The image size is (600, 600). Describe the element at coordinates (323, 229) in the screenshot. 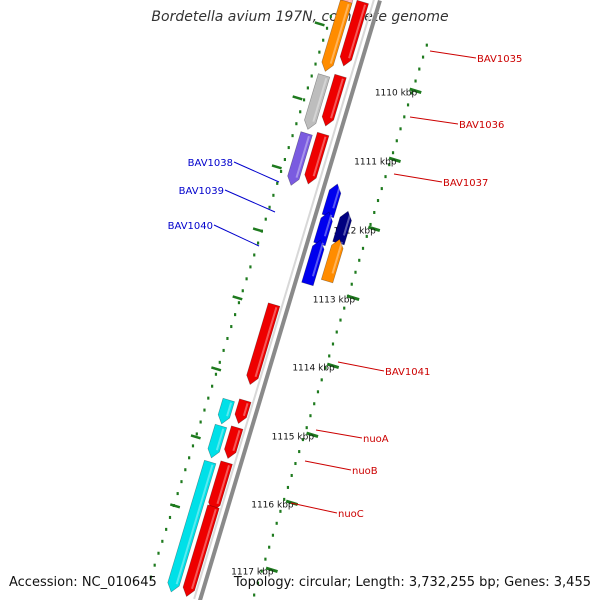

I see `gene-BAV1039-b` at that location.